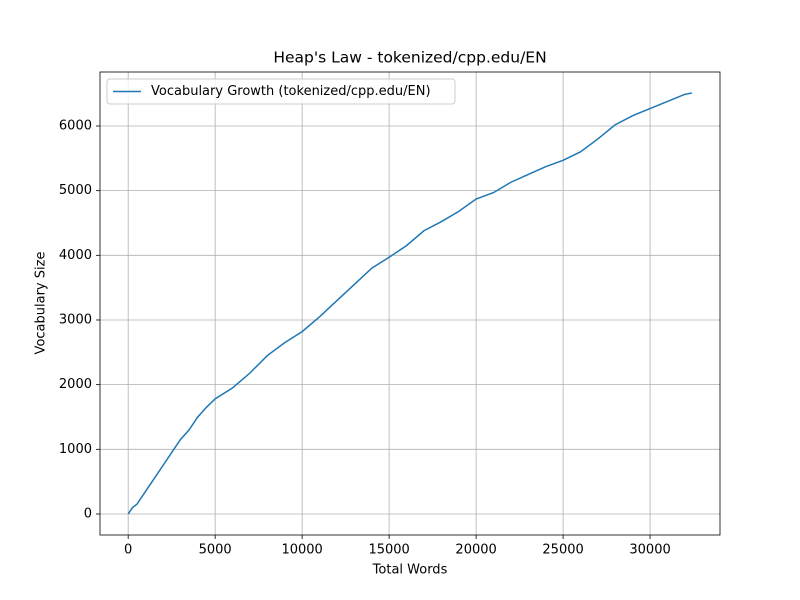 Image resolution: width=800 pixels, height=600 pixels. I want to click on y-tick-label: 0, so click(88, 513).